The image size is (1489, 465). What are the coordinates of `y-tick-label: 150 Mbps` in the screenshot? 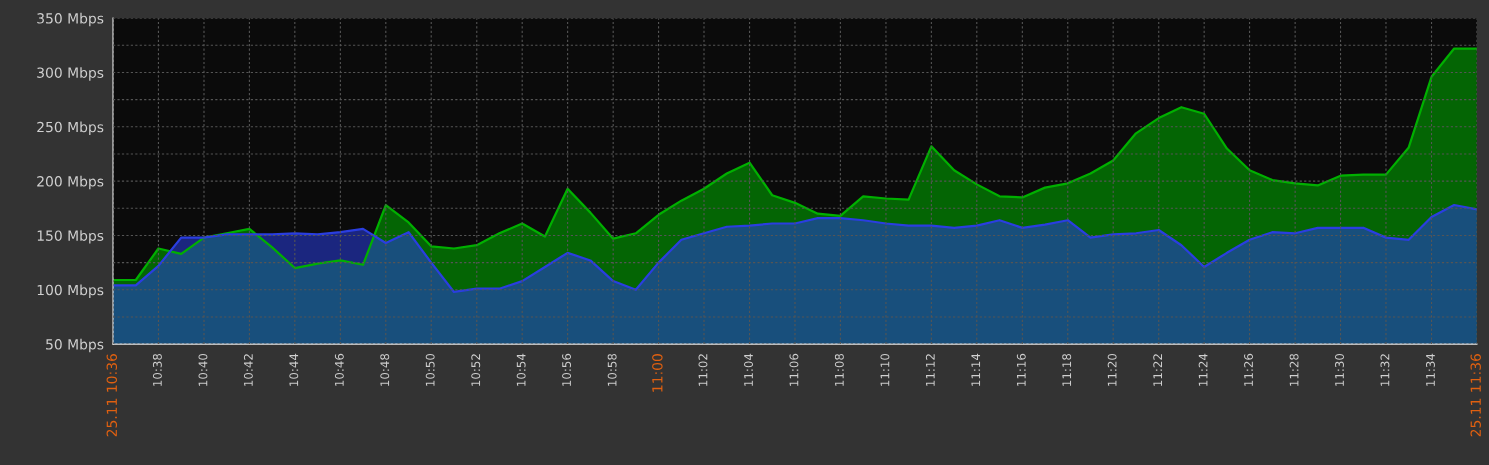 It's located at (70, 237).